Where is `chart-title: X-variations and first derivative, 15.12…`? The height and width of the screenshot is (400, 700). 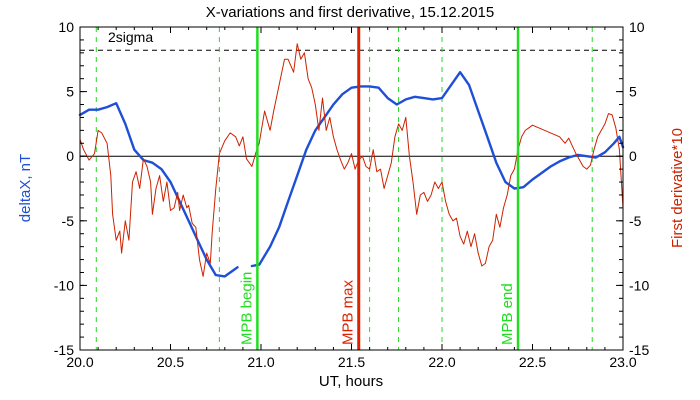
chart-title: X-variations and first derivative, 15.12… is located at coordinates (350, 12).